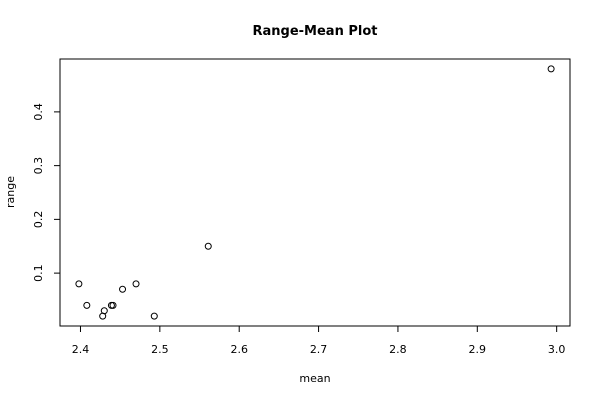  What do you see at coordinates (314, 378) in the screenshot?
I see `x-axis-label: mean` at bounding box center [314, 378].